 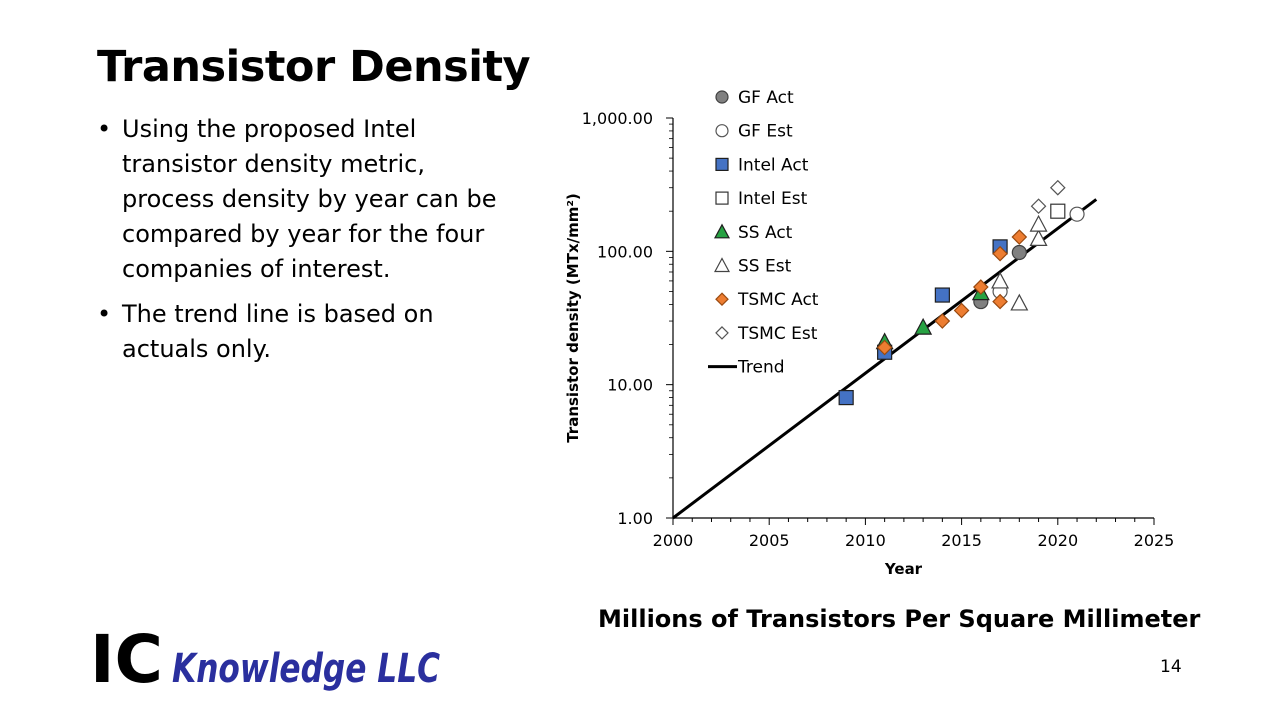 What do you see at coordinates (865, 540) in the screenshot?
I see `x-tick-label: 2010` at bounding box center [865, 540].